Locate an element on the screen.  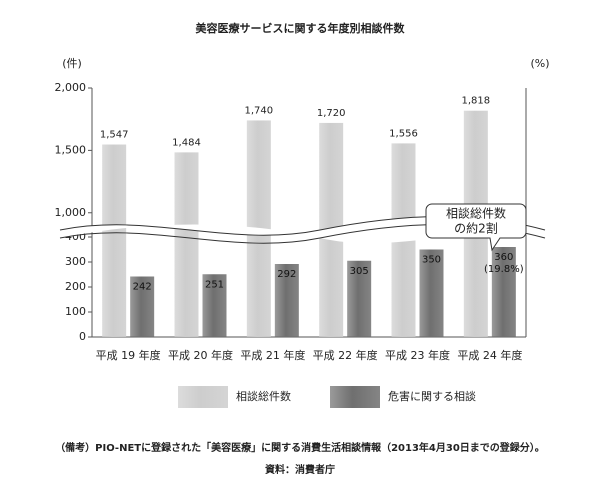
y-tick-label: 0 is located at coordinates (82, 336).